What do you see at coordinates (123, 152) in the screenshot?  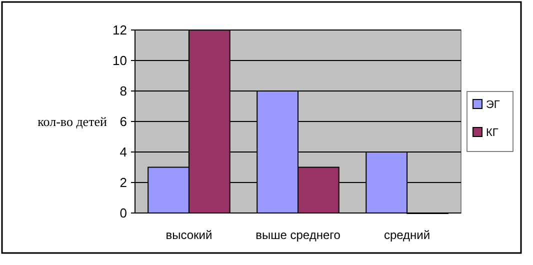 I see `y-tick-label: 4` at bounding box center [123, 152].